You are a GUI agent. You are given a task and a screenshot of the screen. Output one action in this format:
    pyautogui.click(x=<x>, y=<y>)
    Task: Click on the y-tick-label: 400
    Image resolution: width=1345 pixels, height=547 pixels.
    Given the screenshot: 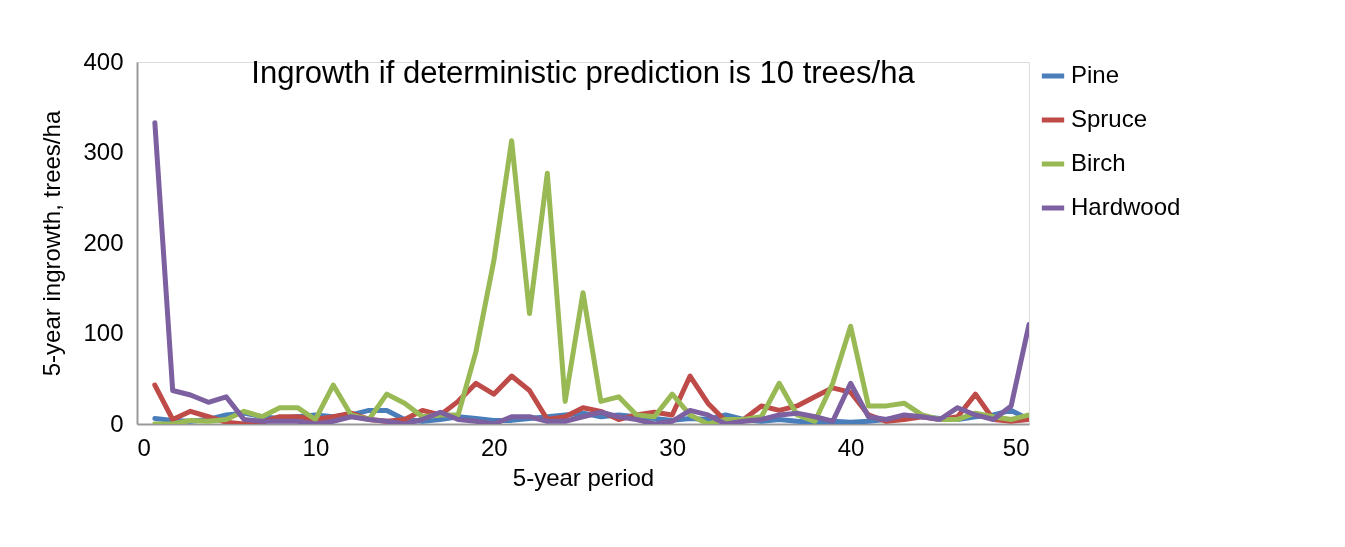 What is the action you would take?
    pyautogui.click(x=103, y=61)
    